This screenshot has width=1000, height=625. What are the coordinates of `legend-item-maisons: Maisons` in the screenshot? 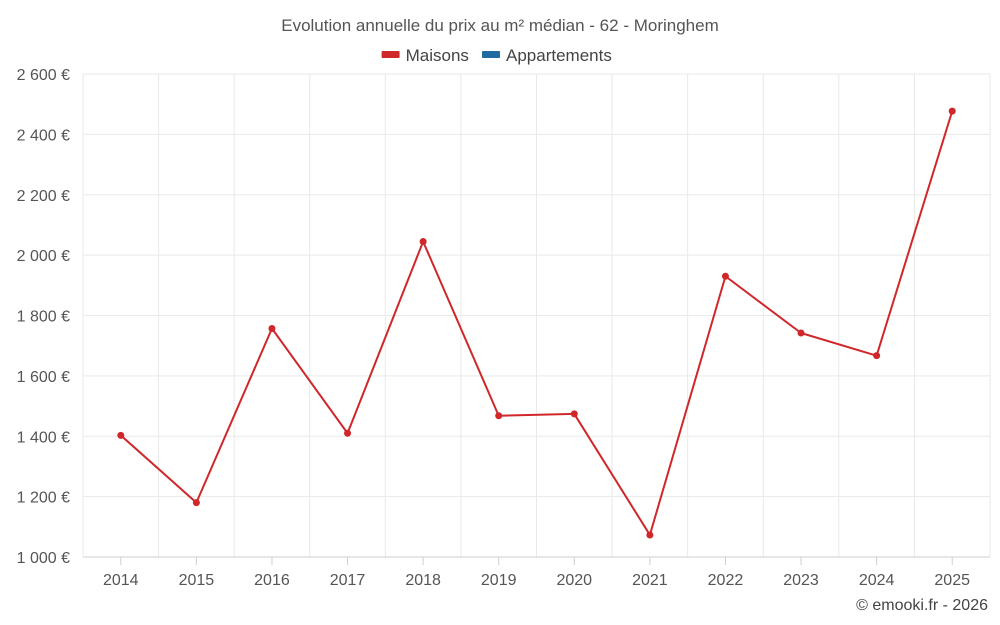 It's located at (425, 55).